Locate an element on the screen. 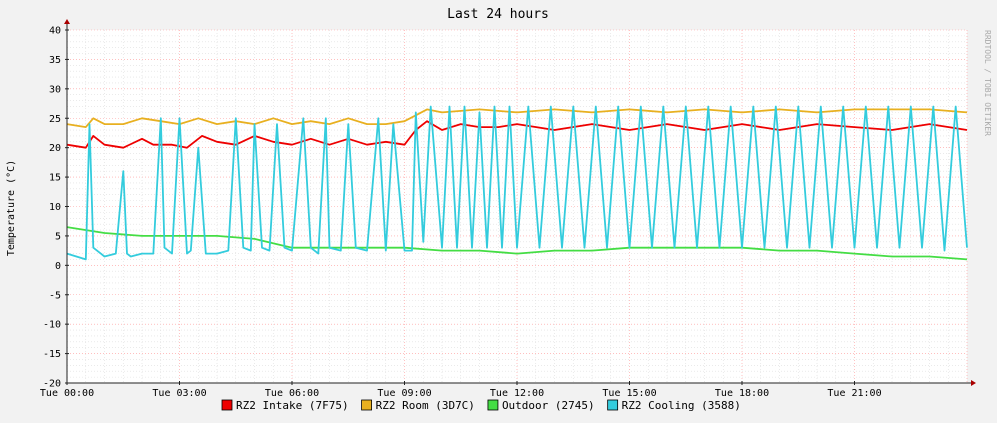 The width and height of the screenshot is (997, 423). y-tick-label: 15 is located at coordinates (55, 178).